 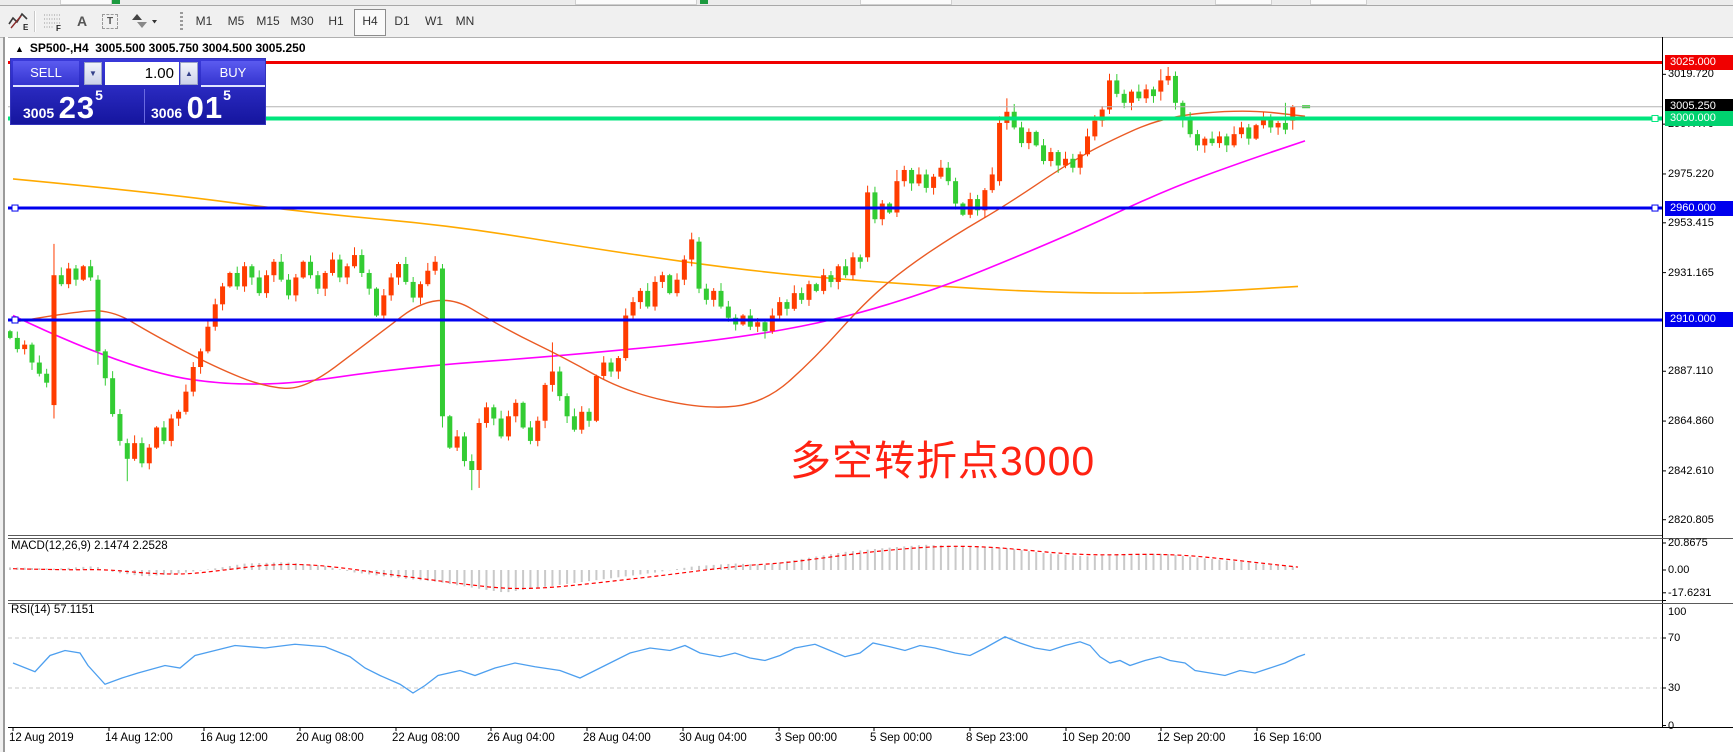 What do you see at coordinates (402, 21) in the screenshot?
I see `timeframe-D1: D1` at bounding box center [402, 21].